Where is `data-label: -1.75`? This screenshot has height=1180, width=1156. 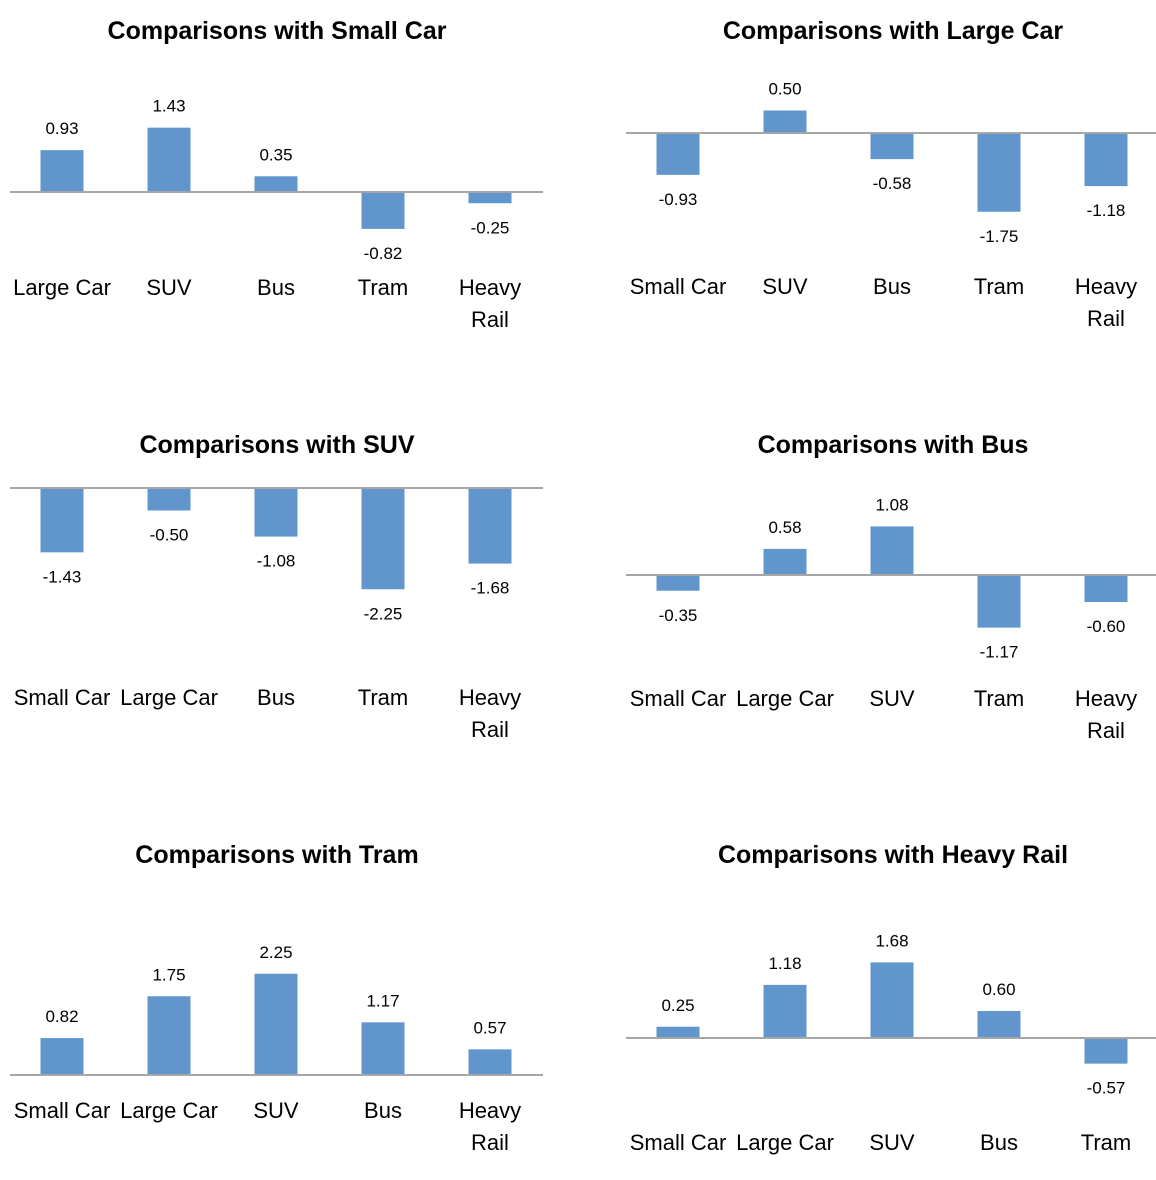 data-label: -1.75 is located at coordinates (999, 236).